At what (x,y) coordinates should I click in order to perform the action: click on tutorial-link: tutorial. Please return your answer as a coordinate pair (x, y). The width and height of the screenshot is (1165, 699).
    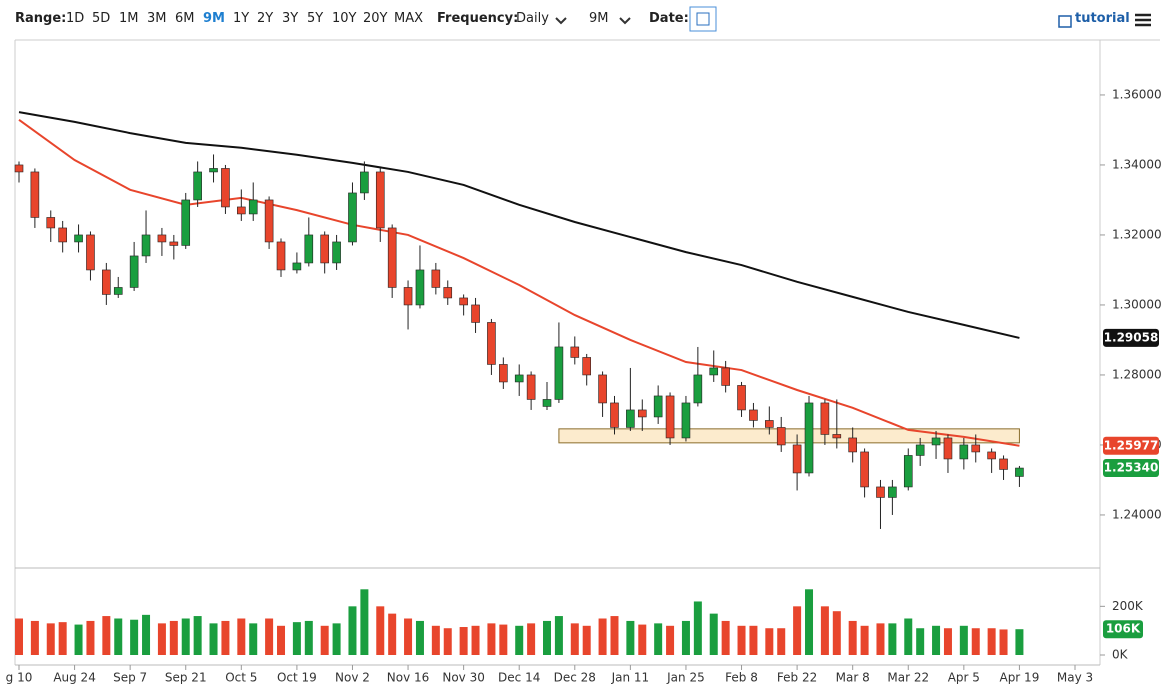
    Looking at the image, I should click on (1102, 18).